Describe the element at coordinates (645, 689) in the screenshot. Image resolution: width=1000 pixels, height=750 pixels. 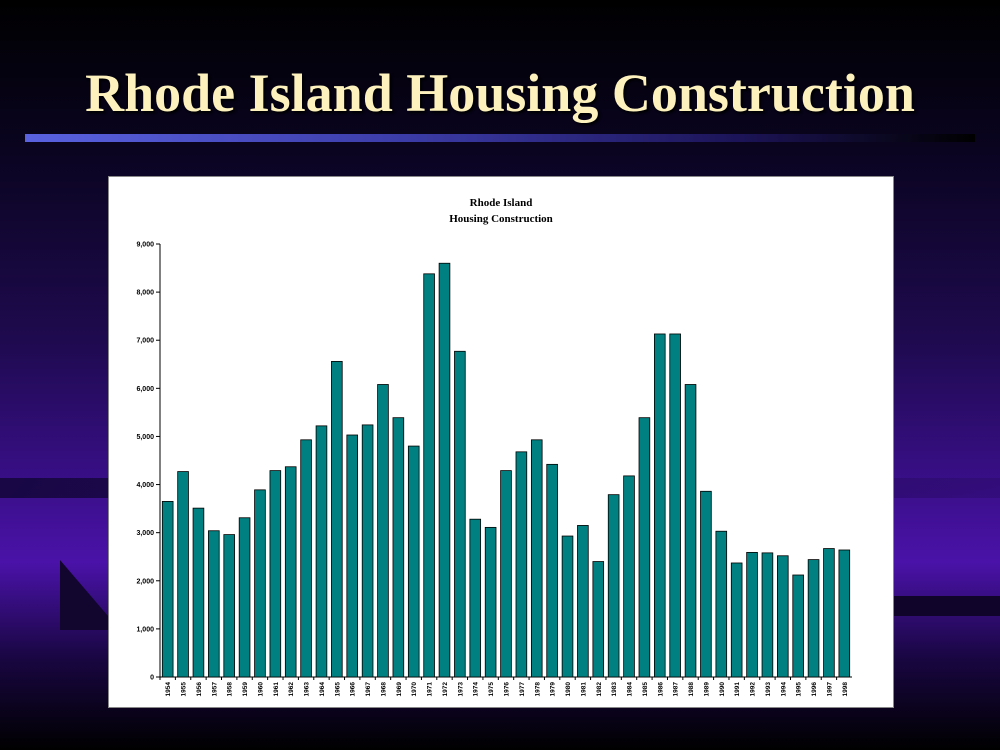
I see `x-tick-label: 1985` at that location.